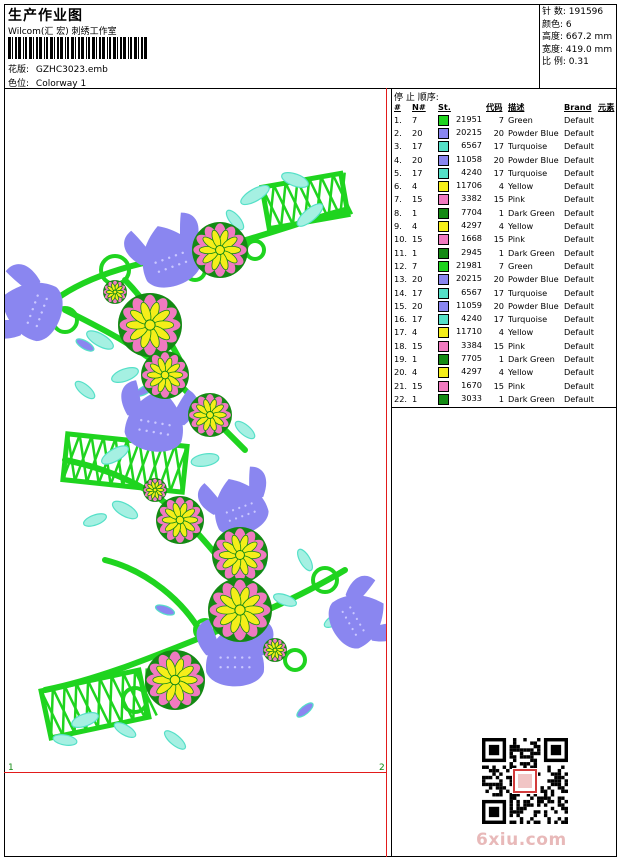 Image resolution: width=620 pixels, height=860 pixels. Describe the element at coordinates (504, 407) in the screenshot. I see `table-bottom-divider` at that location.